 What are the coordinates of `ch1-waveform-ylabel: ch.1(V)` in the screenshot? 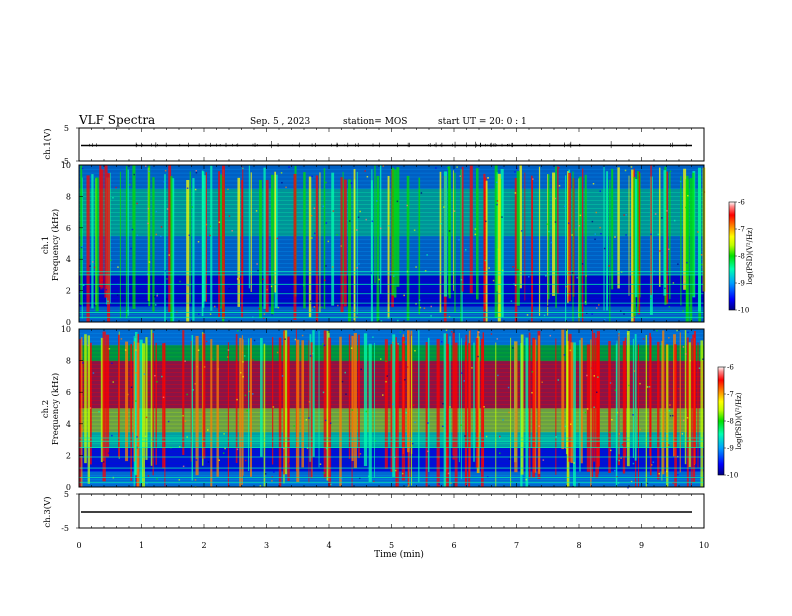 It's located at (47, 143).